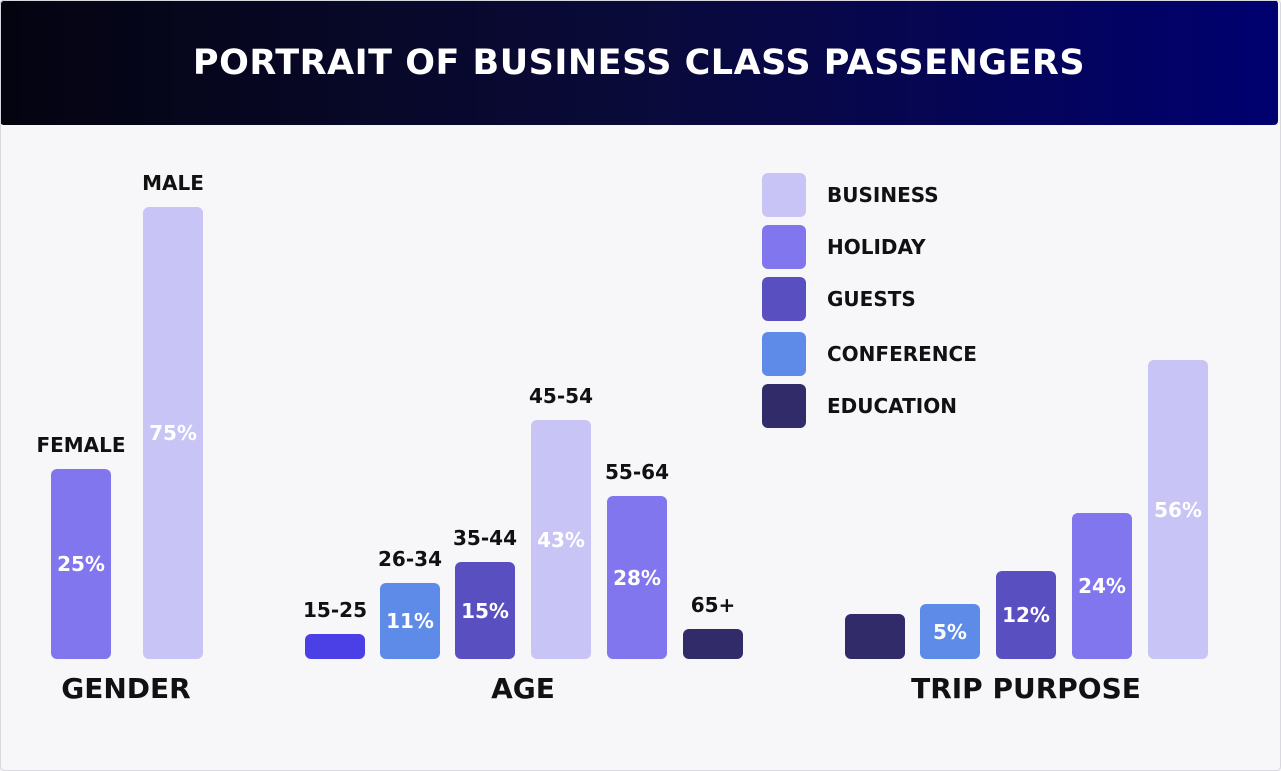 This screenshot has width=1281, height=771. What do you see at coordinates (713, 644) in the screenshot?
I see `bar-65+` at bounding box center [713, 644].